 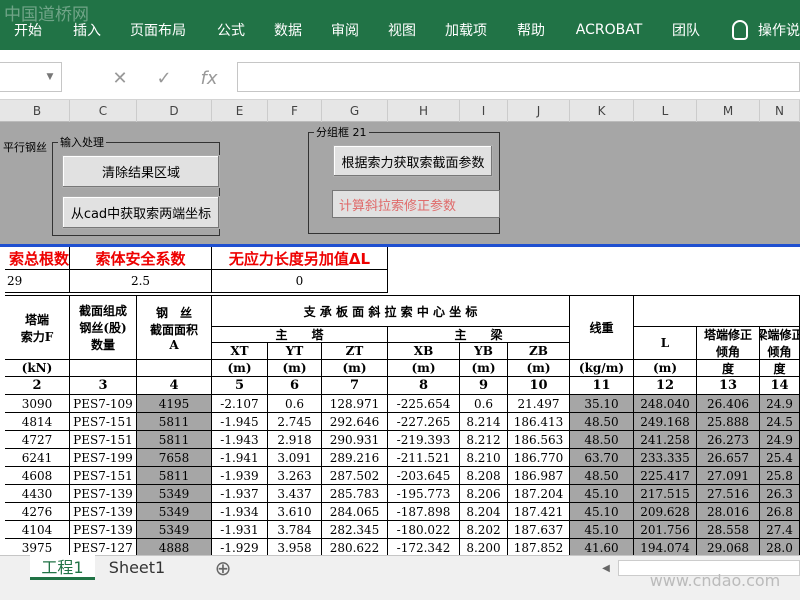 I want to click on header-cell, so click(x=717, y=311).